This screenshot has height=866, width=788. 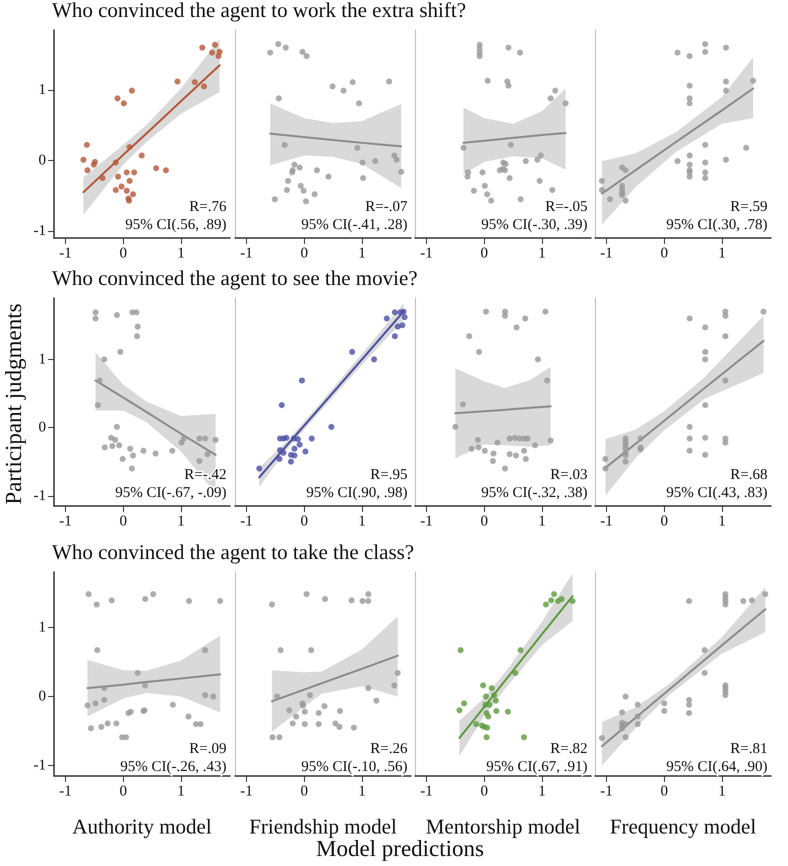 I want to click on annotation: R=-.07, so click(x=386, y=207).